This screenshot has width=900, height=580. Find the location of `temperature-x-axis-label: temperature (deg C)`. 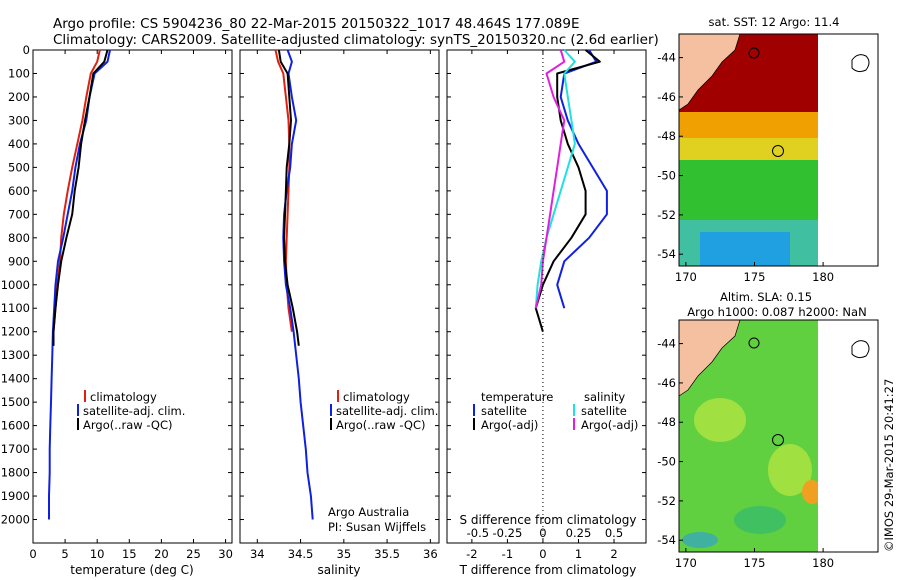

temperature-x-axis-label: temperature (deg C) is located at coordinates (131, 570).